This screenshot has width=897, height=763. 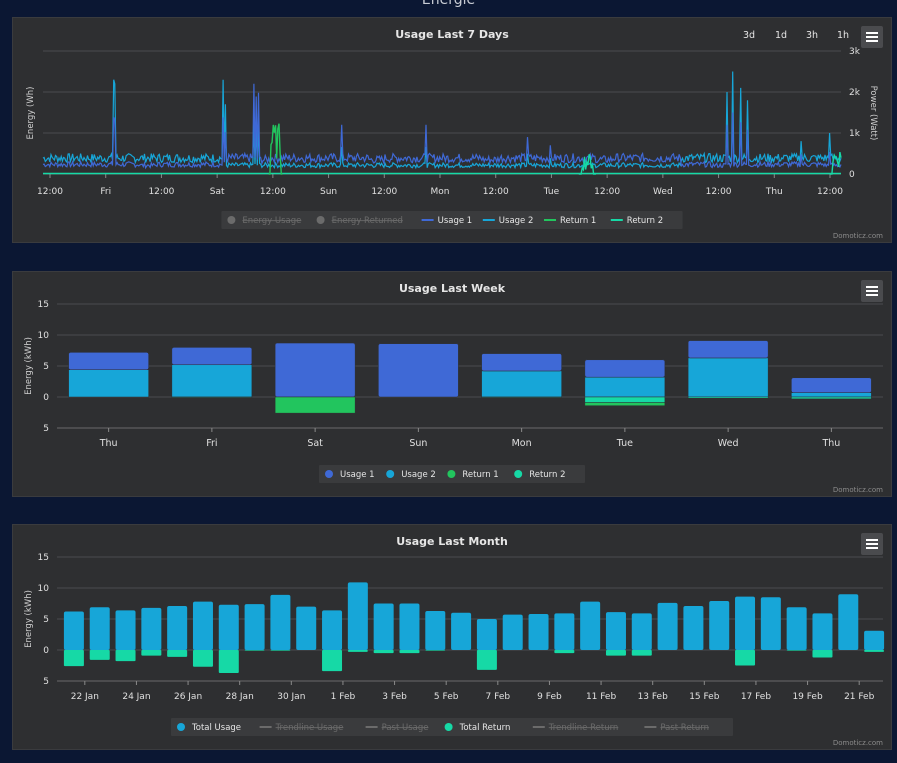 What do you see at coordinates (570, 221) in the screenshot?
I see `chart1-legend-item-return-1: Return 1` at bounding box center [570, 221].